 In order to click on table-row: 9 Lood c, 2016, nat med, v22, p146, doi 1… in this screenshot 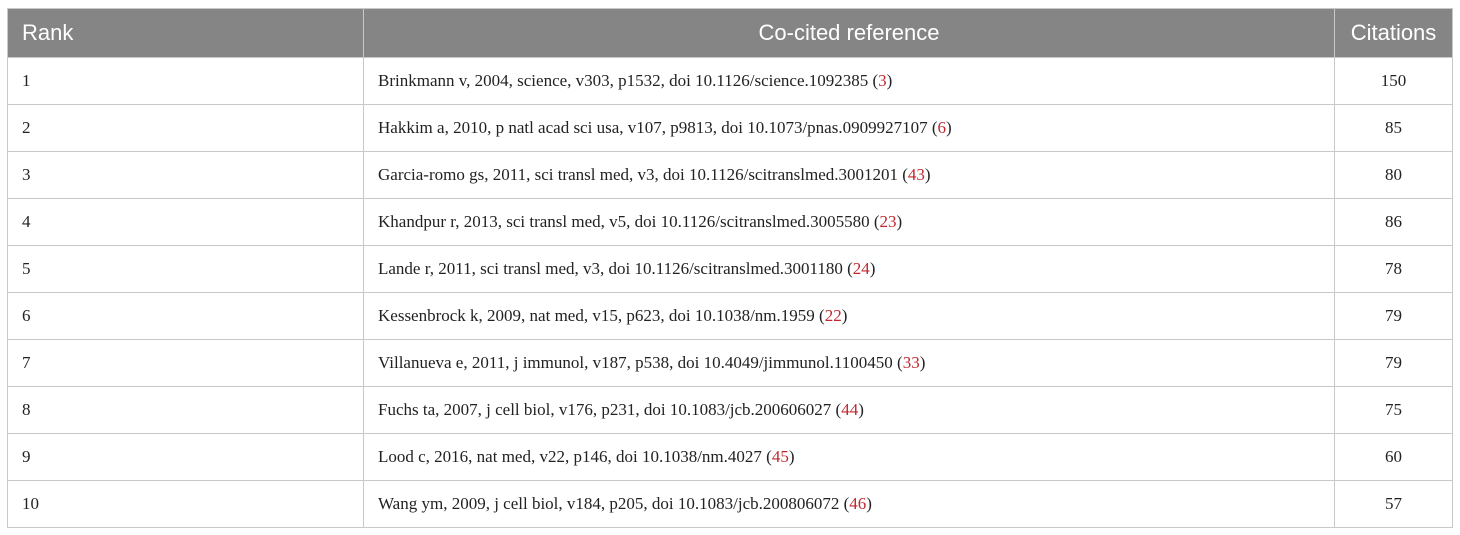, I will do `click(730, 457)`.